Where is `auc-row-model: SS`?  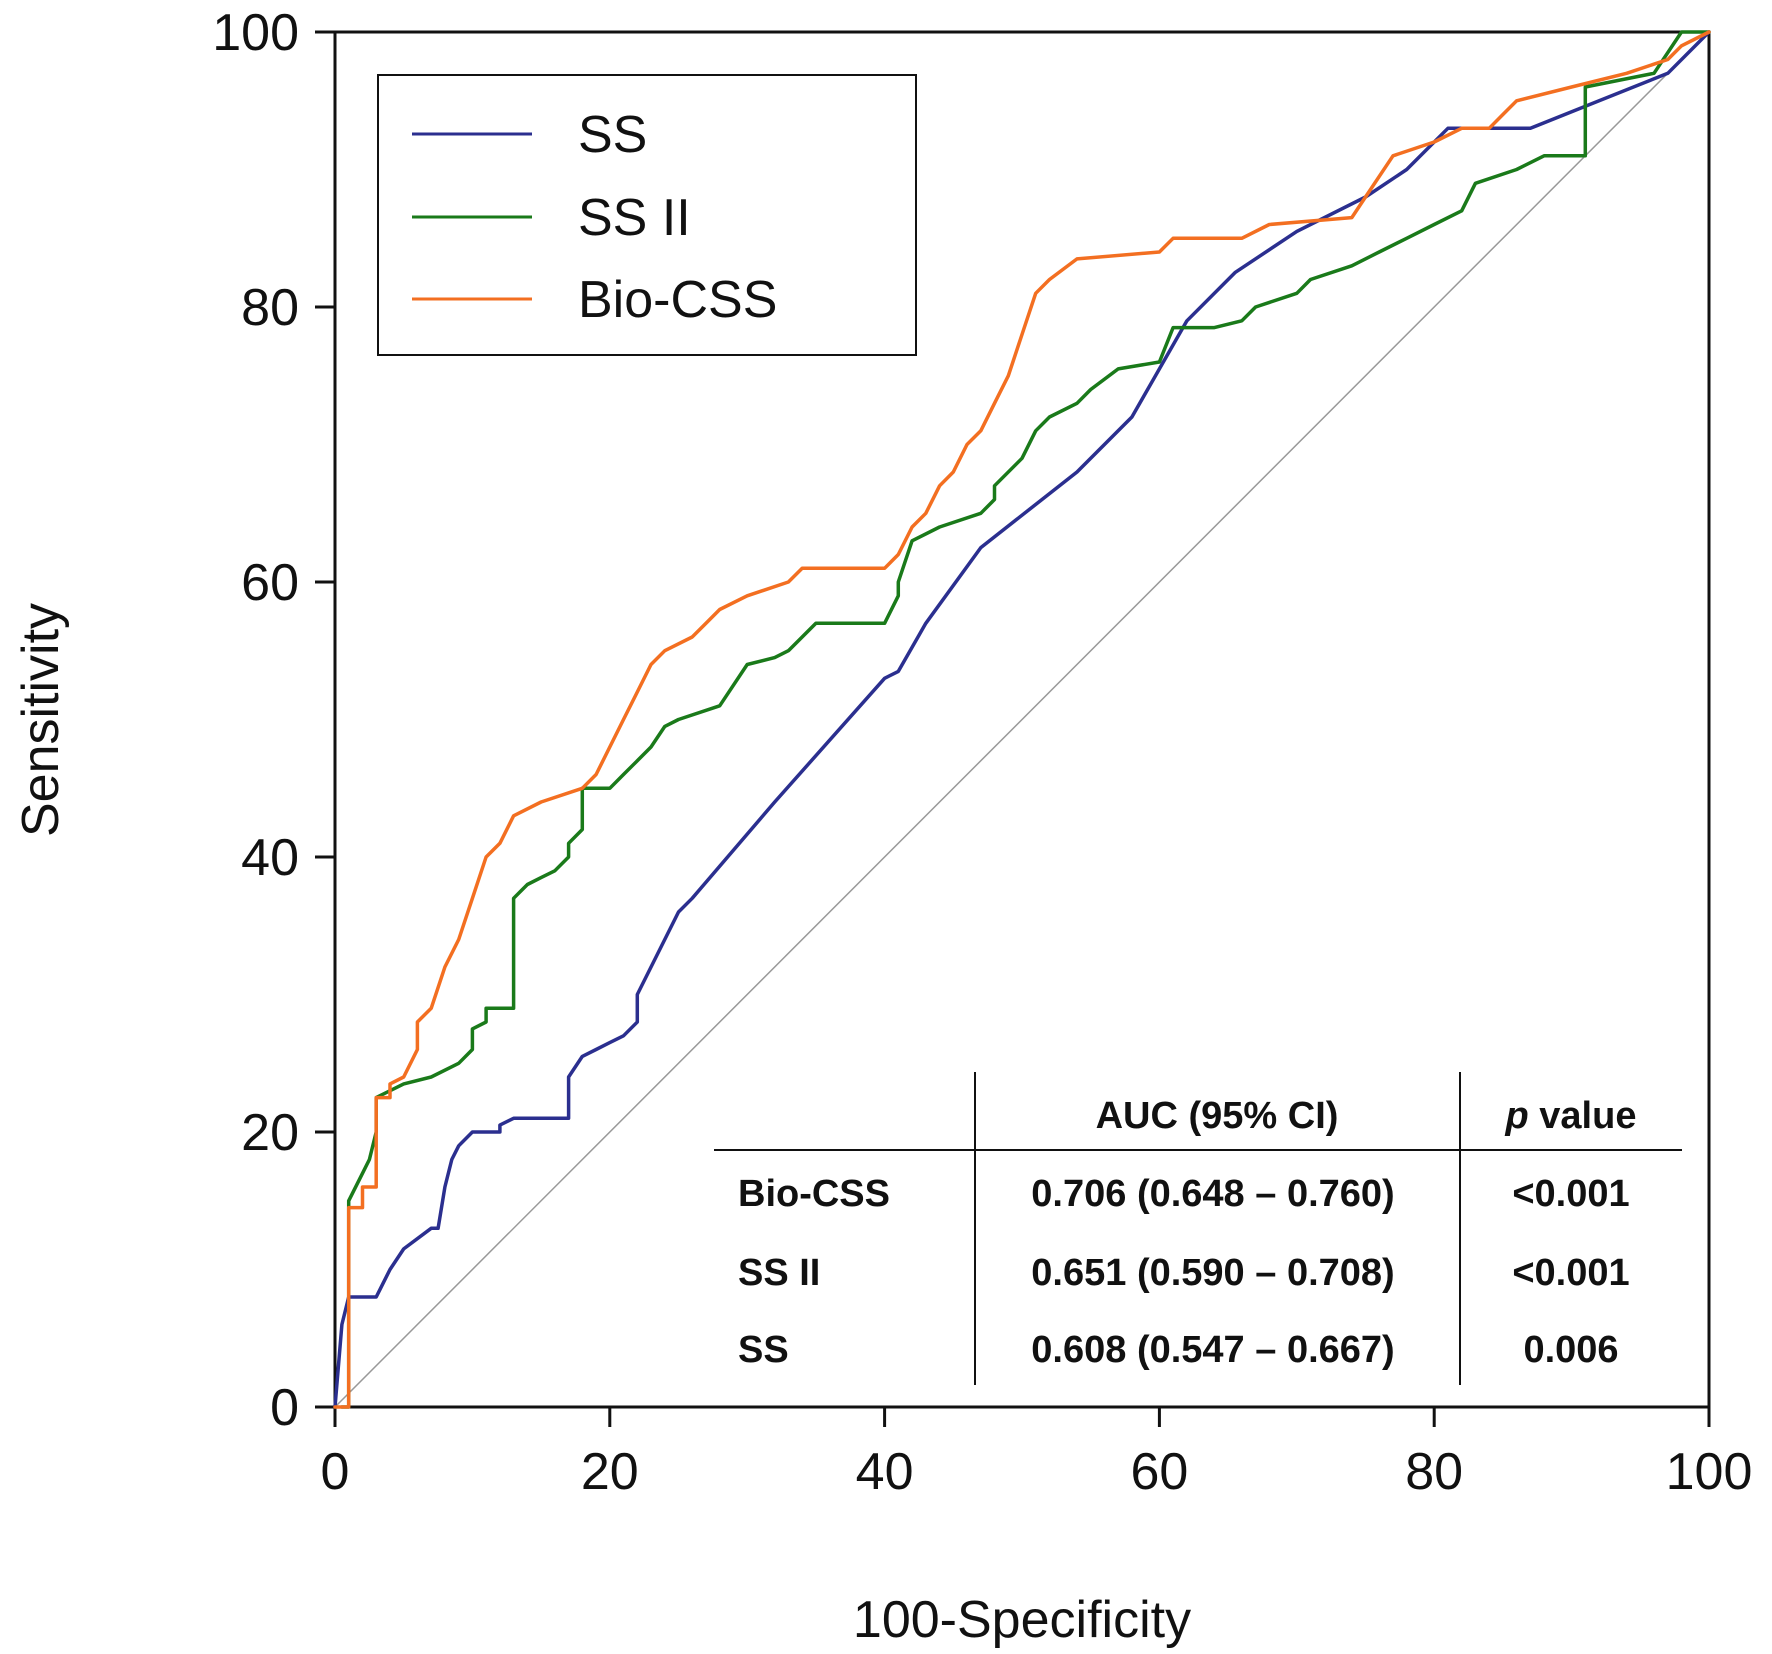
auc-row-model: SS is located at coordinates (763, 1350).